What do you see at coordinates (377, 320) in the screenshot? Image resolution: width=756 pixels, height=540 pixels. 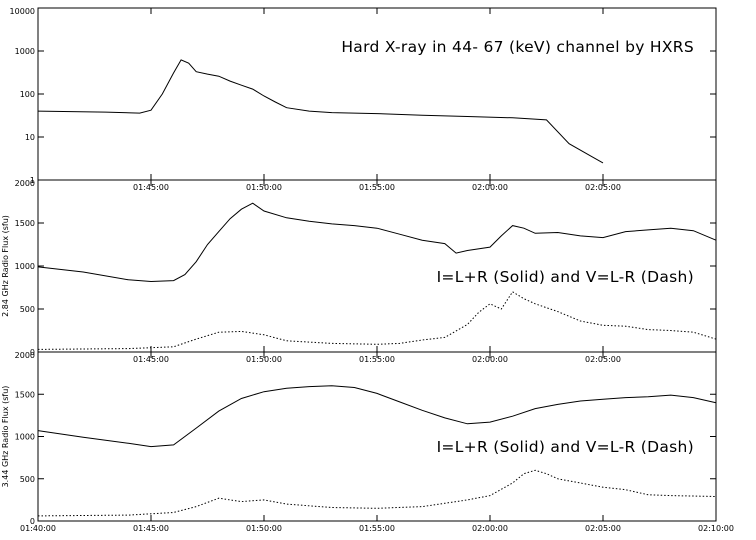 I see `radio-284-series-v-dash` at bounding box center [377, 320].